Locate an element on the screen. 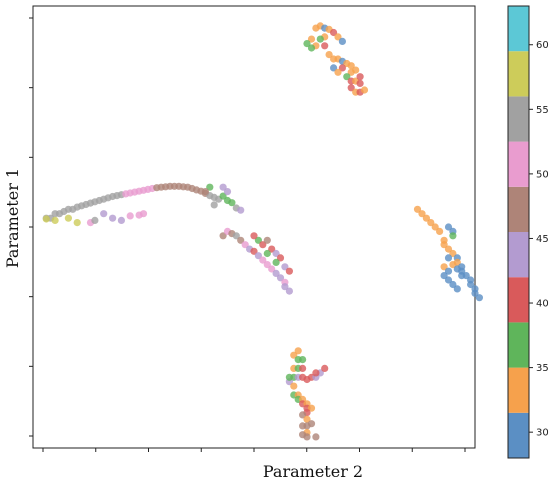  colorbar-tick-label: 50 is located at coordinates (542, 174).